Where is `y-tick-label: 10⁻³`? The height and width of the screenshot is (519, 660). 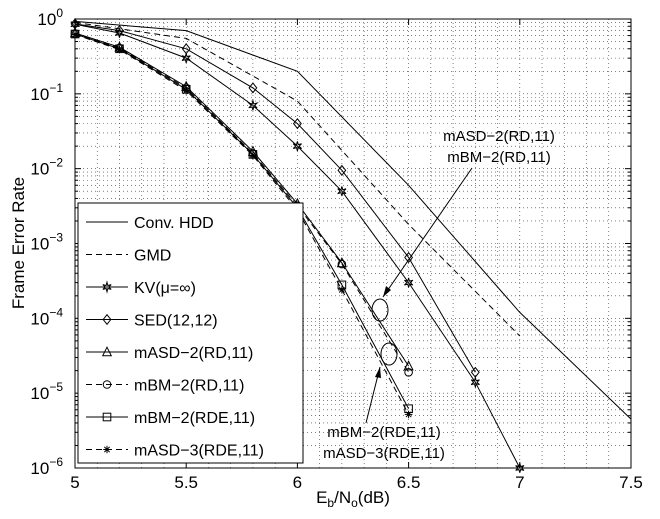
y-tick-label: 10⁻³ is located at coordinates (46, 242).